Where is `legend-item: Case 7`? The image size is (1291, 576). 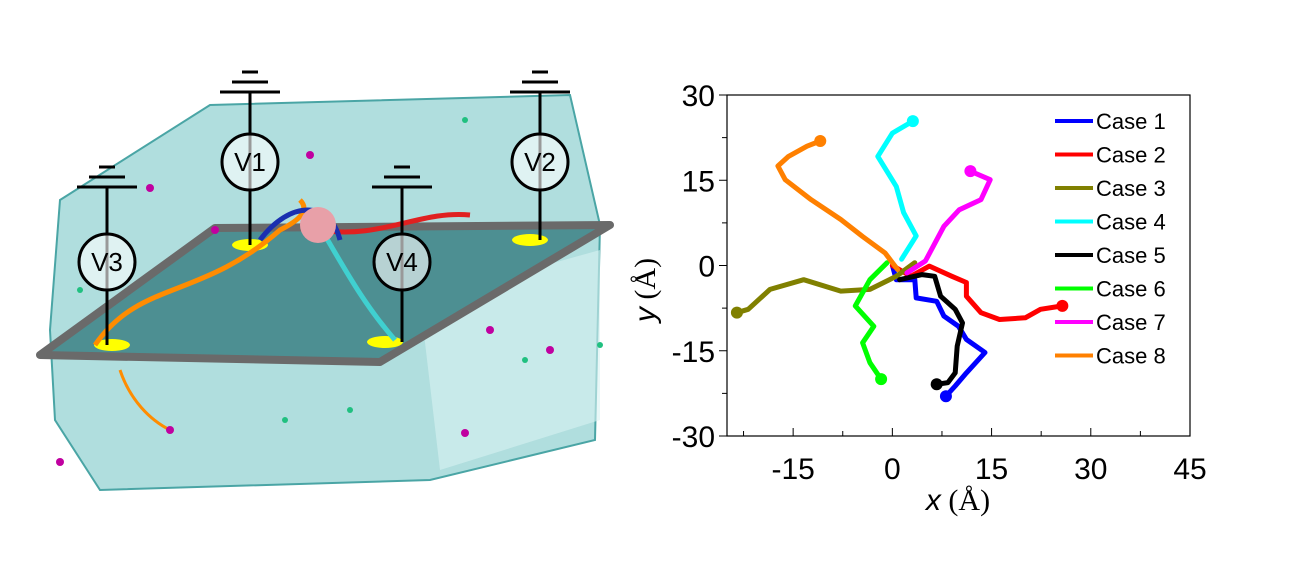
legend-item: Case 7 is located at coordinates (1110, 322).